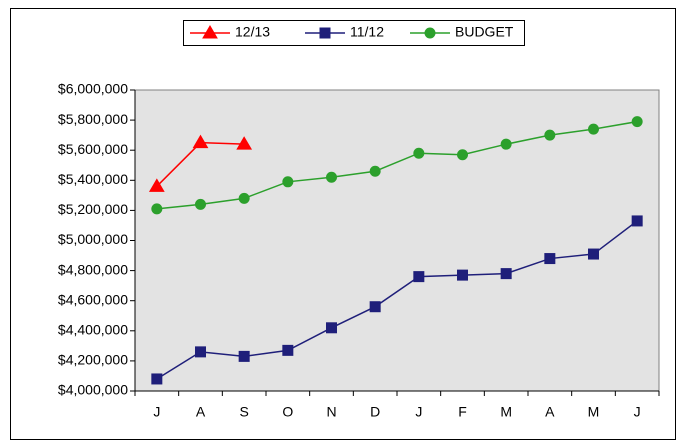 Image resolution: width=686 pixels, height=448 pixels. I want to click on y-tick-label: $4,400,000, so click(93, 330).